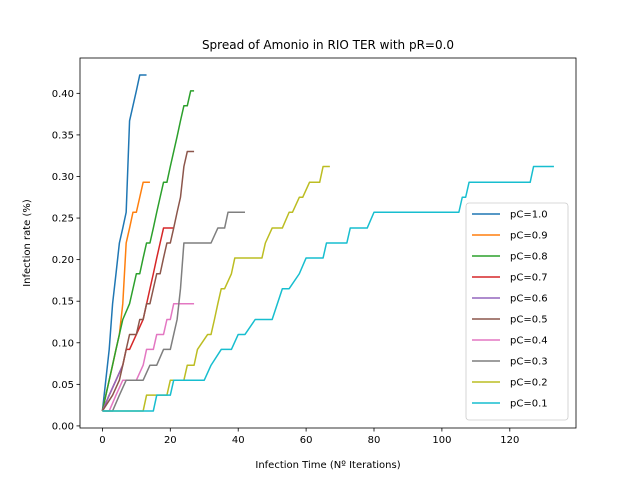 This screenshot has width=640, height=480. Describe the element at coordinates (328, 45) in the screenshot. I see `chart-title: Spread of Amonio in RIO TER with pR=0.0` at that location.